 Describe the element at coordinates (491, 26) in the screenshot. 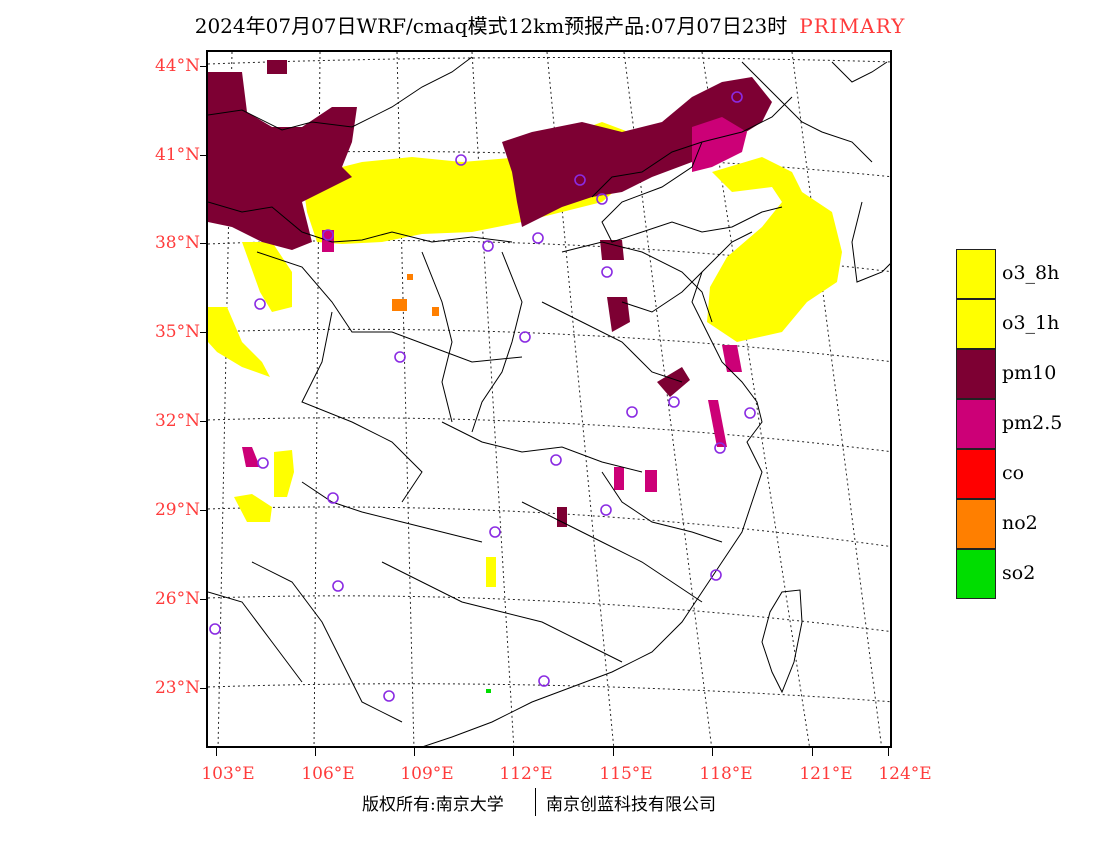

I see `title-text: 2024年07月07日WRF/cmaq模式12km预报产品:07月07日23时` at that location.